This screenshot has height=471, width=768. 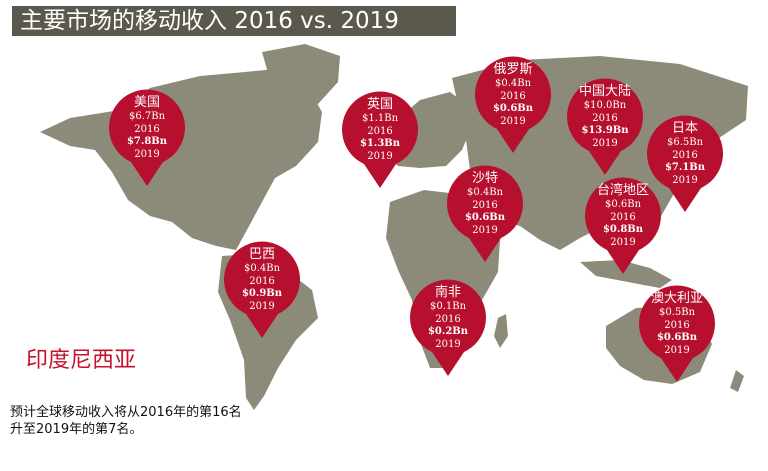 I want to click on value-2019: $7.8Bn, so click(x=147, y=141).